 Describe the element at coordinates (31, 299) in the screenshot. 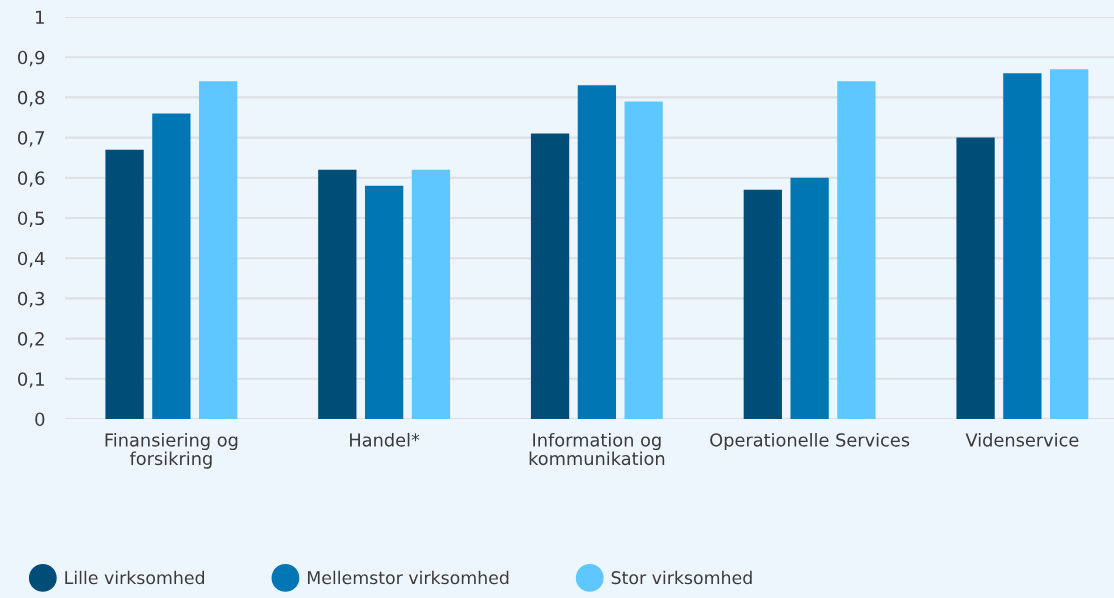

I see `y-tick-label: 0,3` at that location.